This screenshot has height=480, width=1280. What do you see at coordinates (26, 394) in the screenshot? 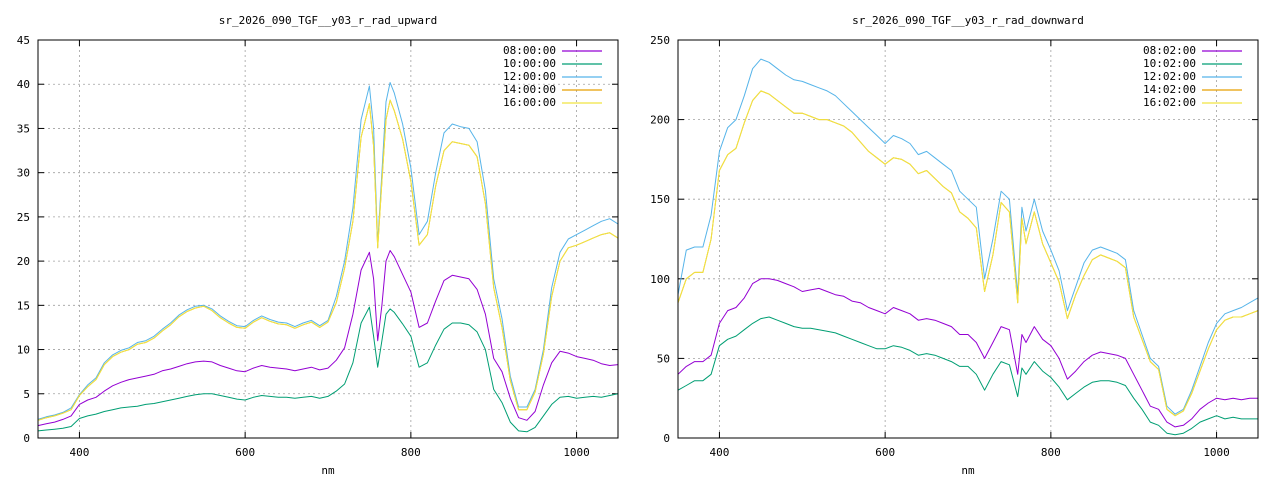
I see `y-tick-label: 5` at bounding box center [26, 394].